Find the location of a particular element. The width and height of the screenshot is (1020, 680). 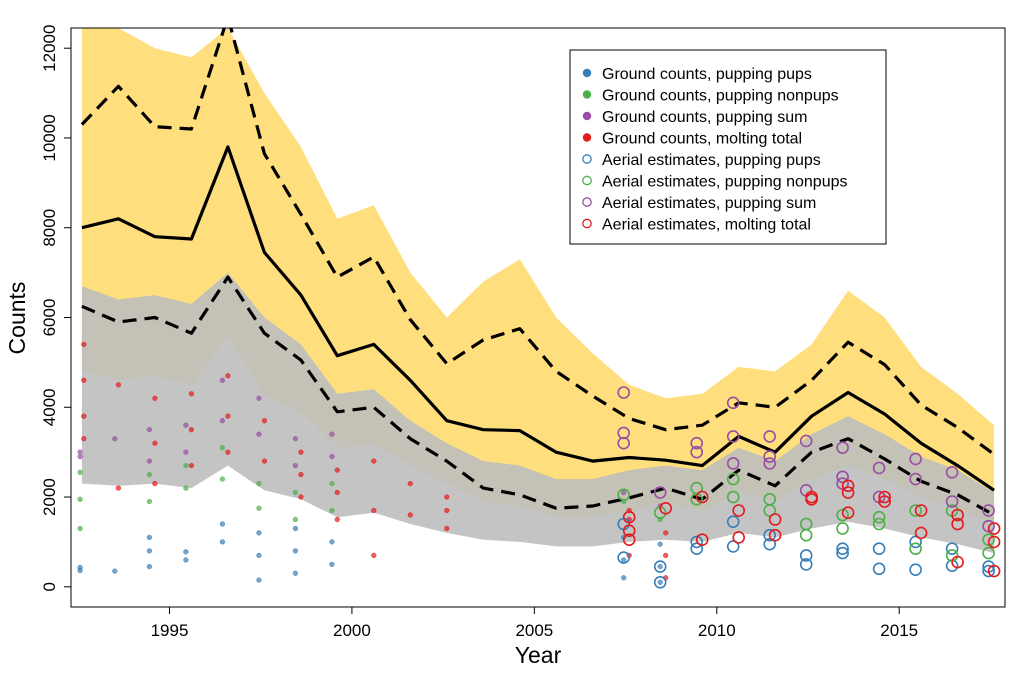

y-tick-label: 0 is located at coordinates (49, 586).